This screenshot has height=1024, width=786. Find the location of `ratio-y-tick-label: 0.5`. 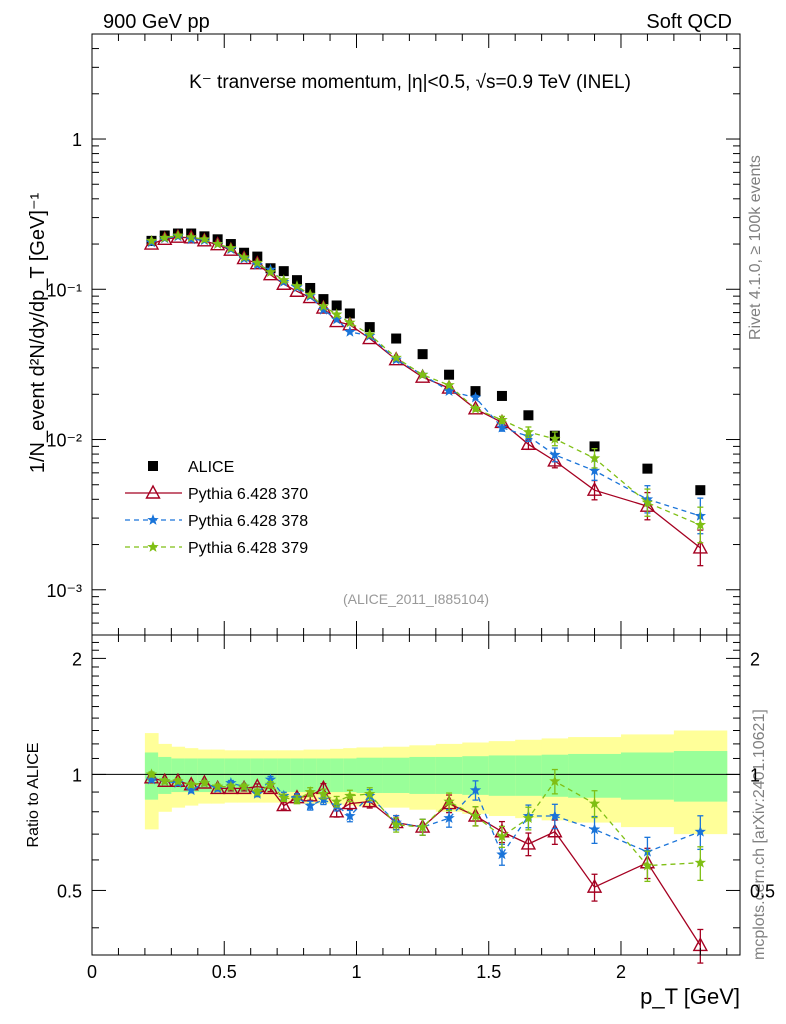

ratio-y-tick-label: 0.5 is located at coordinates (69, 891).